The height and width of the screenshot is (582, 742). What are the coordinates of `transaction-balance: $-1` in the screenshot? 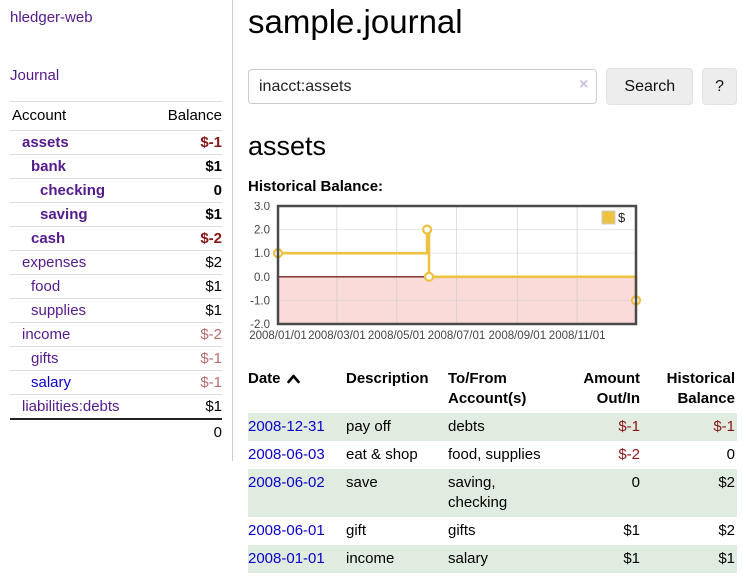 It's located at (724, 426).